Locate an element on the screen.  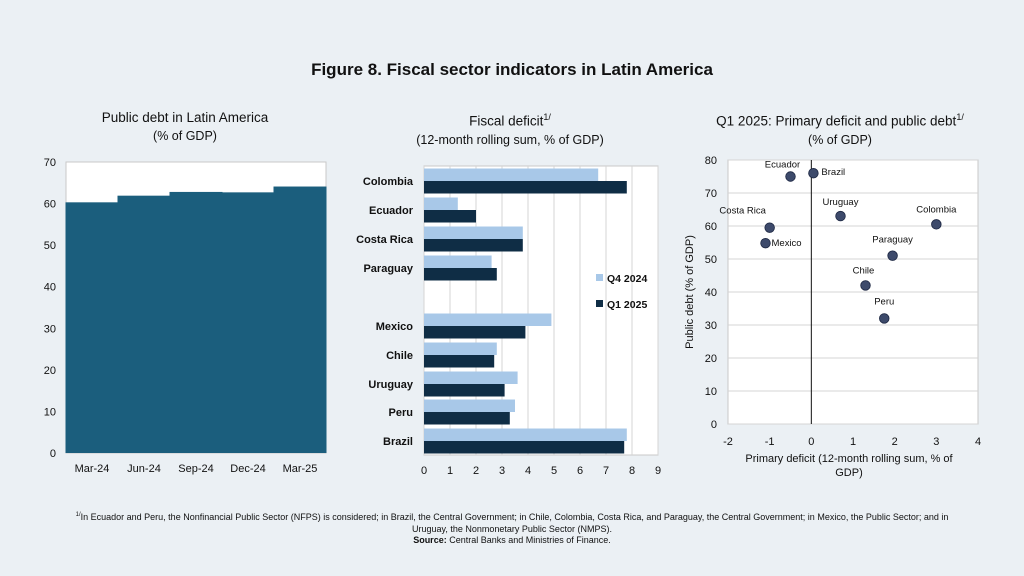
deficit-x-tick-label: 1 is located at coordinates (450, 471).